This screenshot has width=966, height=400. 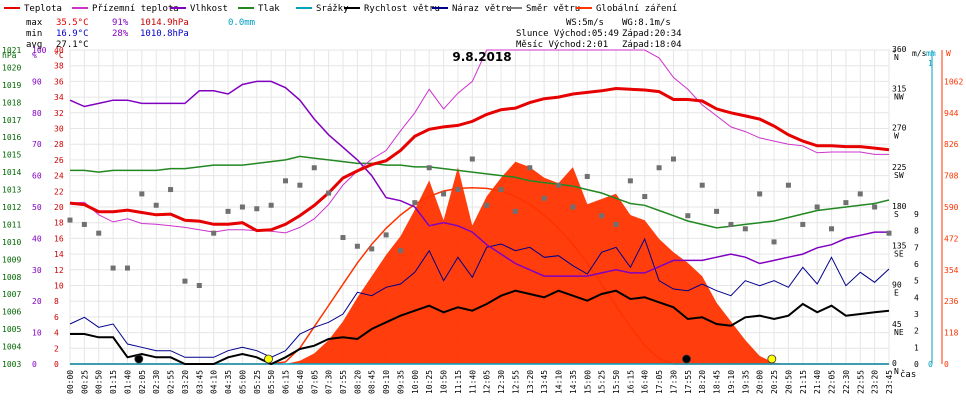 What do you see at coordinates (567, 34) in the screenshot?
I see `astro-sun: Slunce Východ:05:49` at bounding box center [567, 34].